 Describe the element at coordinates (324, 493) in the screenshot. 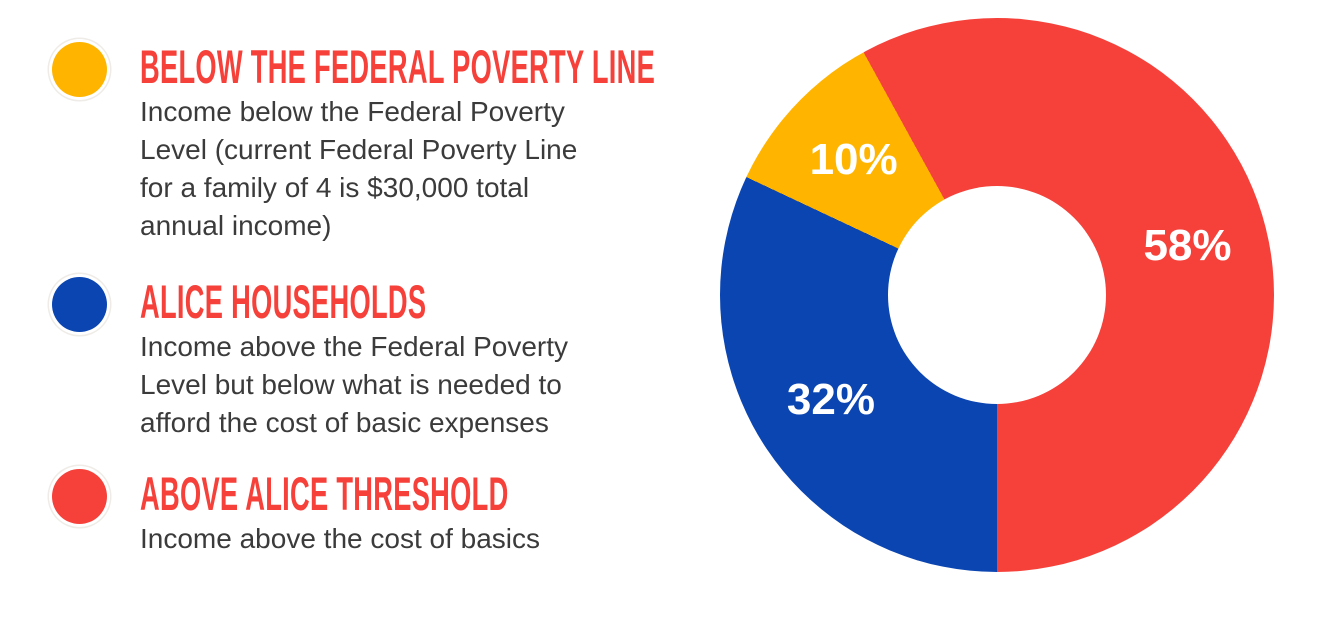

I see `legend-item-title: ABOVE ALICE THRESHOLD` at that location.